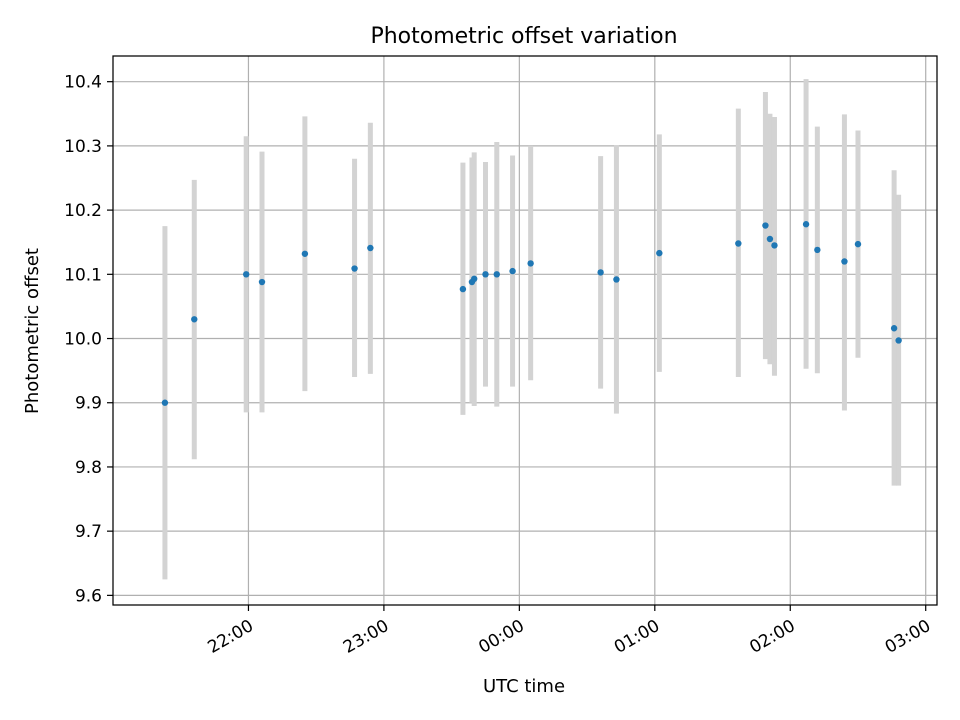  Describe the element at coordinates (366, 637) in the screenshot. I see `x-tick-label: 23:00` at that location.